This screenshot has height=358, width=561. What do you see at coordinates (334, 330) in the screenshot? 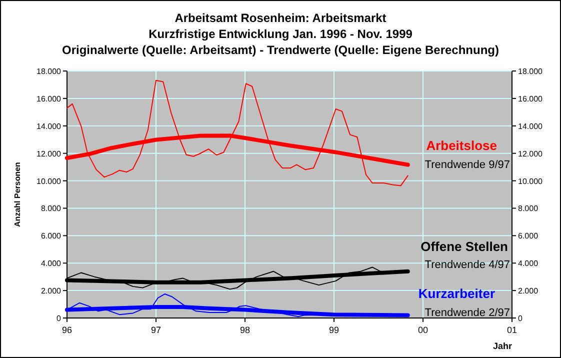
I see `x-tick-label: 99` at bounding box center [334, 330].